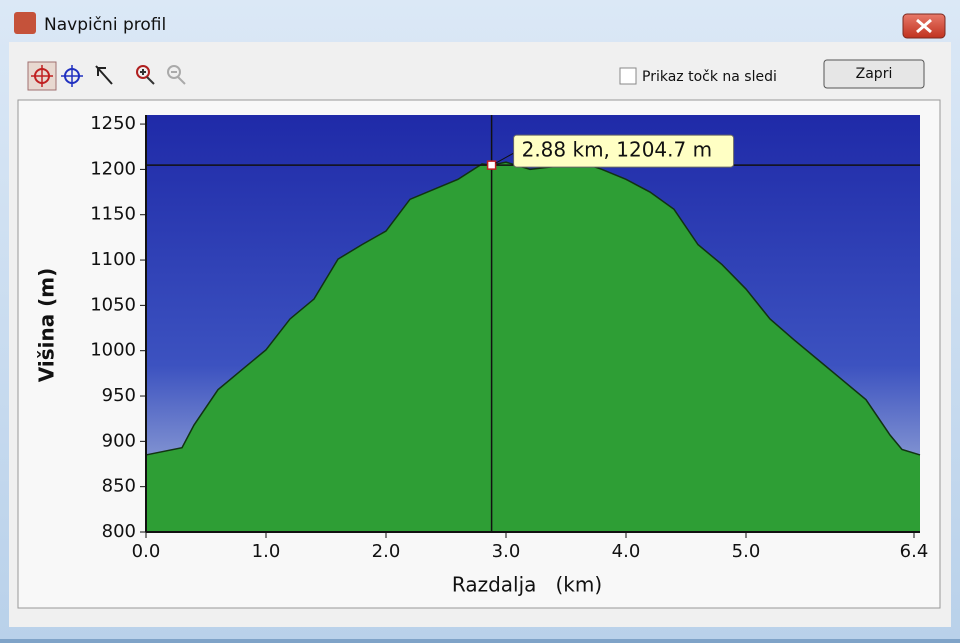 The image size is (960, 643). Describe the element at coordinates (113, 168) in the screenshot. I see `y-tick-label: 1200` at that location.